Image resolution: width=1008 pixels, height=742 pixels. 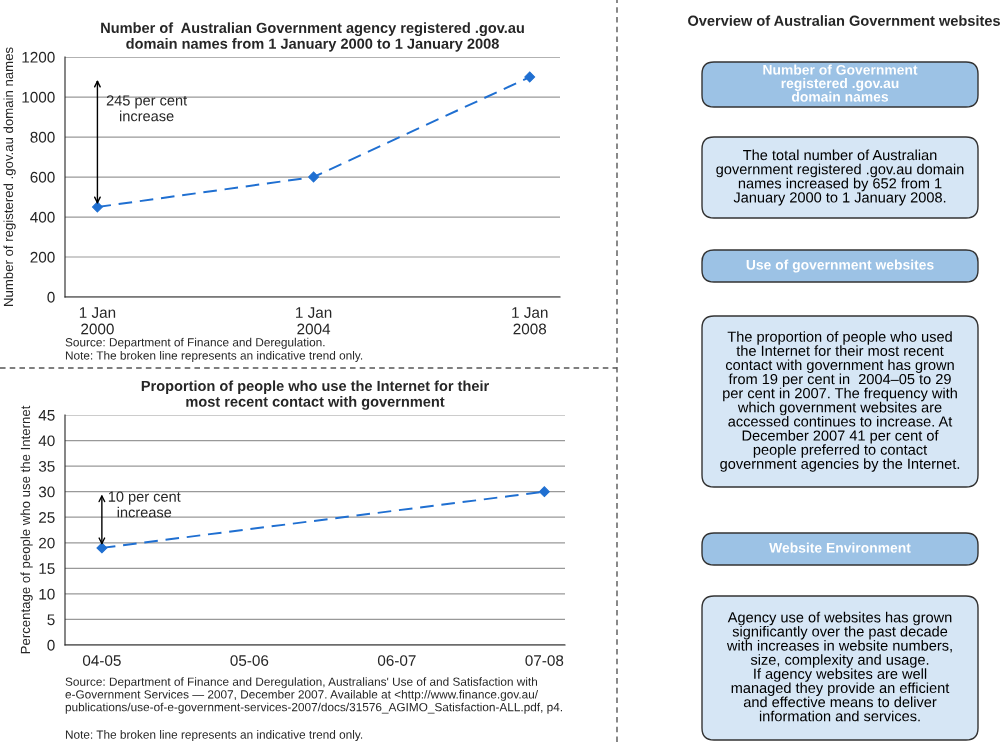 What do you see at coordinates (530, 321) in the screenshot?
I see `x-tick-label: 1 Jan 2008` at bounding box center [530, 321].